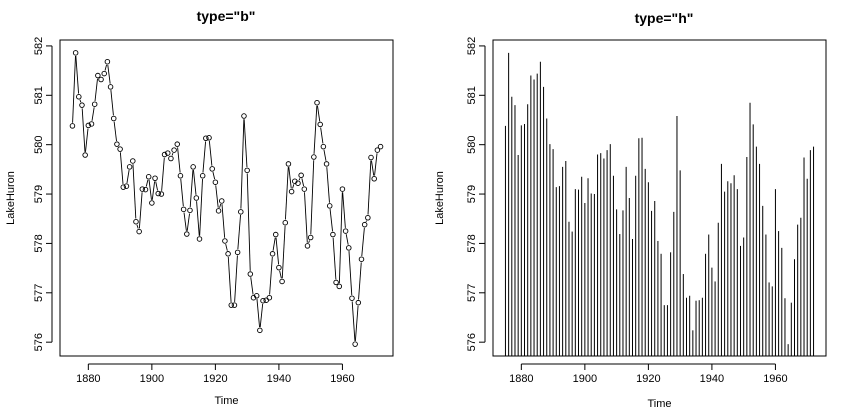 The width and height of the screenshot is (851, 414). I want to click on y-tick-label: 580, so click(39, 144).